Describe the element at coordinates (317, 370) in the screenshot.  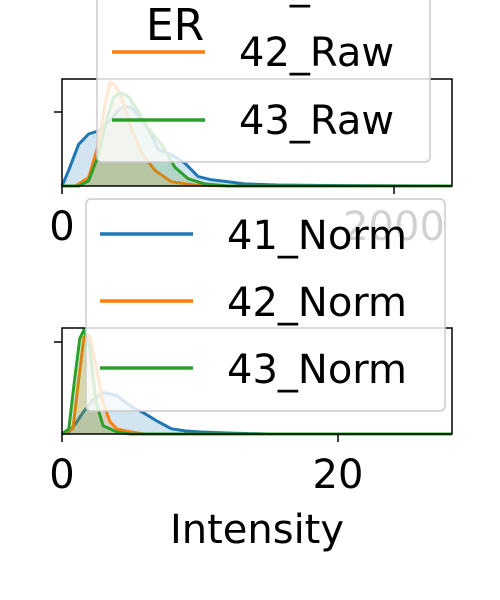
I see `legend-label-43-norm: 43_Norm` at that location.